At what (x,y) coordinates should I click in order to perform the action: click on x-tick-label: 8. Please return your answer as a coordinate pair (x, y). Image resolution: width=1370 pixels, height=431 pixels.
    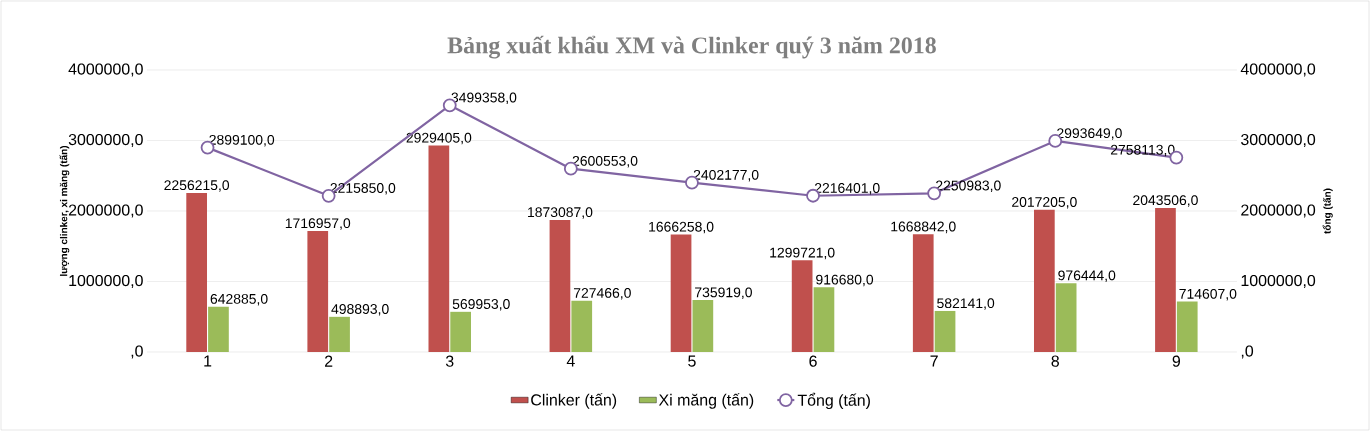
    Looking at the image, I should click on (1055, 361).